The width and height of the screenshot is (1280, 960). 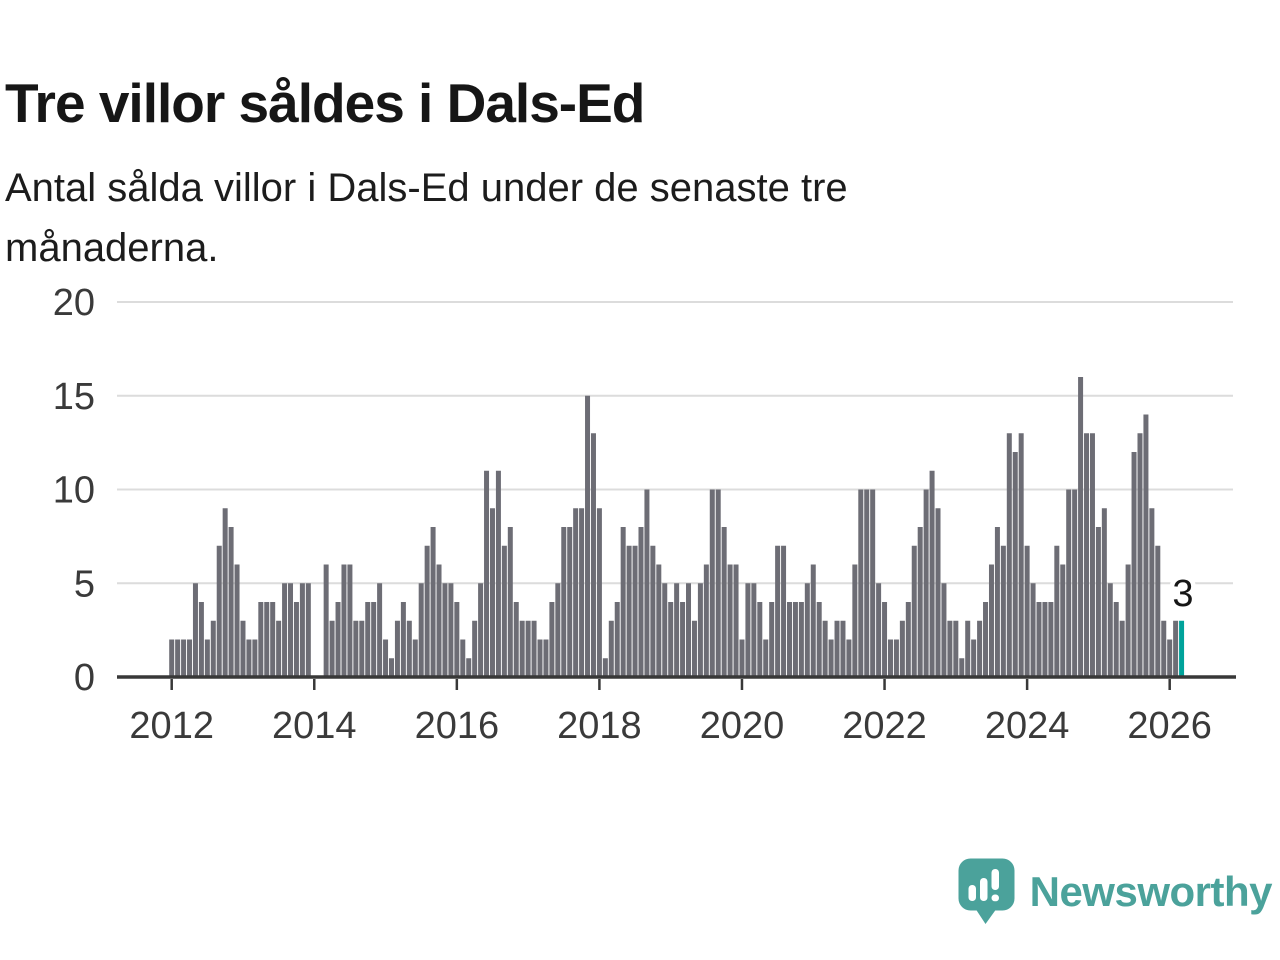 What do you see at coordinates (1151, 891) in the screenshot?
I see `brand-wordmark: Newsworthy` at bounding box center [1151, 891].